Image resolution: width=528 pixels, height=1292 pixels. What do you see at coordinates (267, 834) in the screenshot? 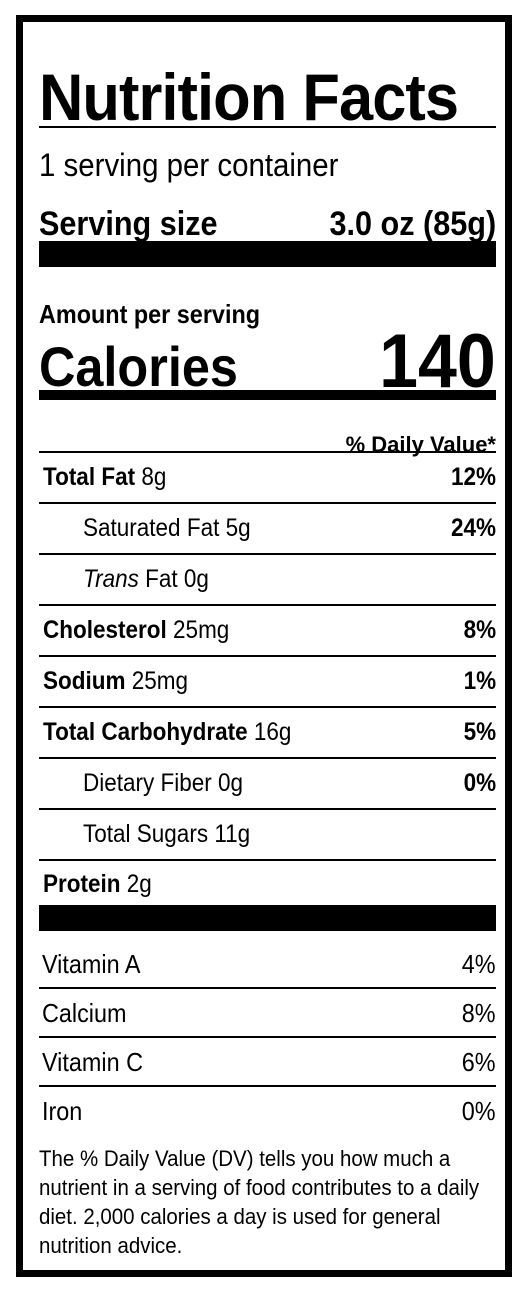
I see `nutrient-row-total-sugars: Total Sugars 11g` at bounding box center [267, 834].